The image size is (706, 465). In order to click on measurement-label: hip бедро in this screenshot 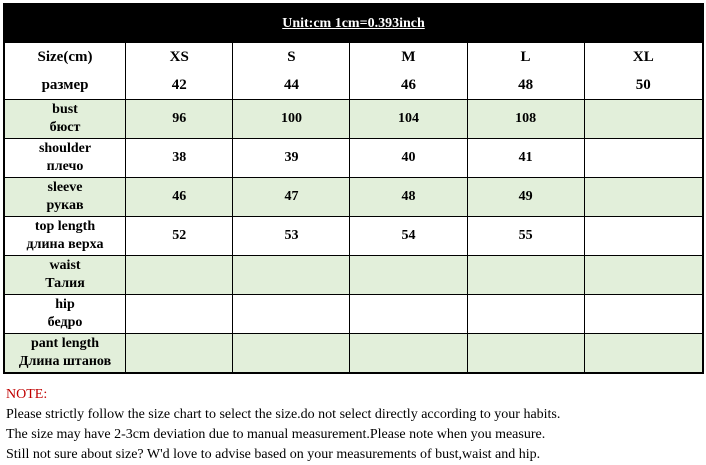, I will do `click(64, 314)`.